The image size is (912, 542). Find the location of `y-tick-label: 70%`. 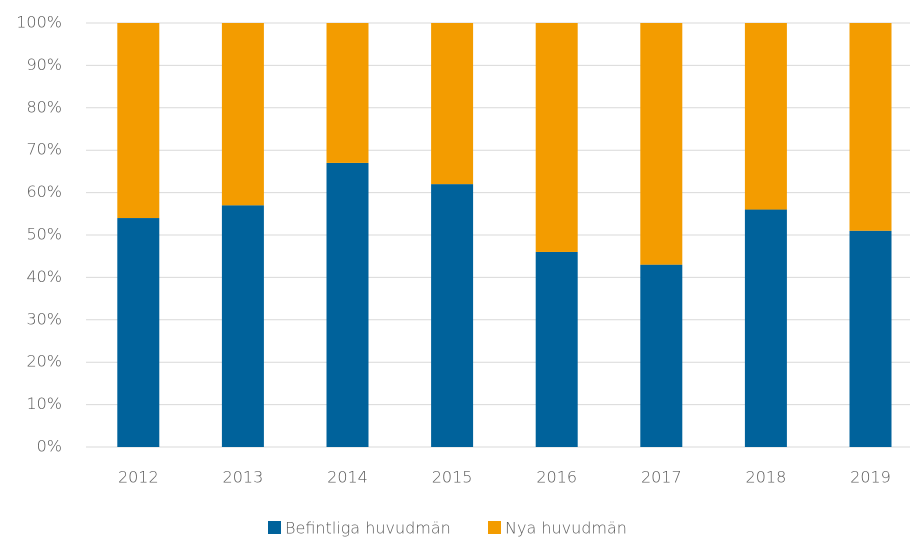

y-tick-label: 70% is located at coordinates (44, 149).